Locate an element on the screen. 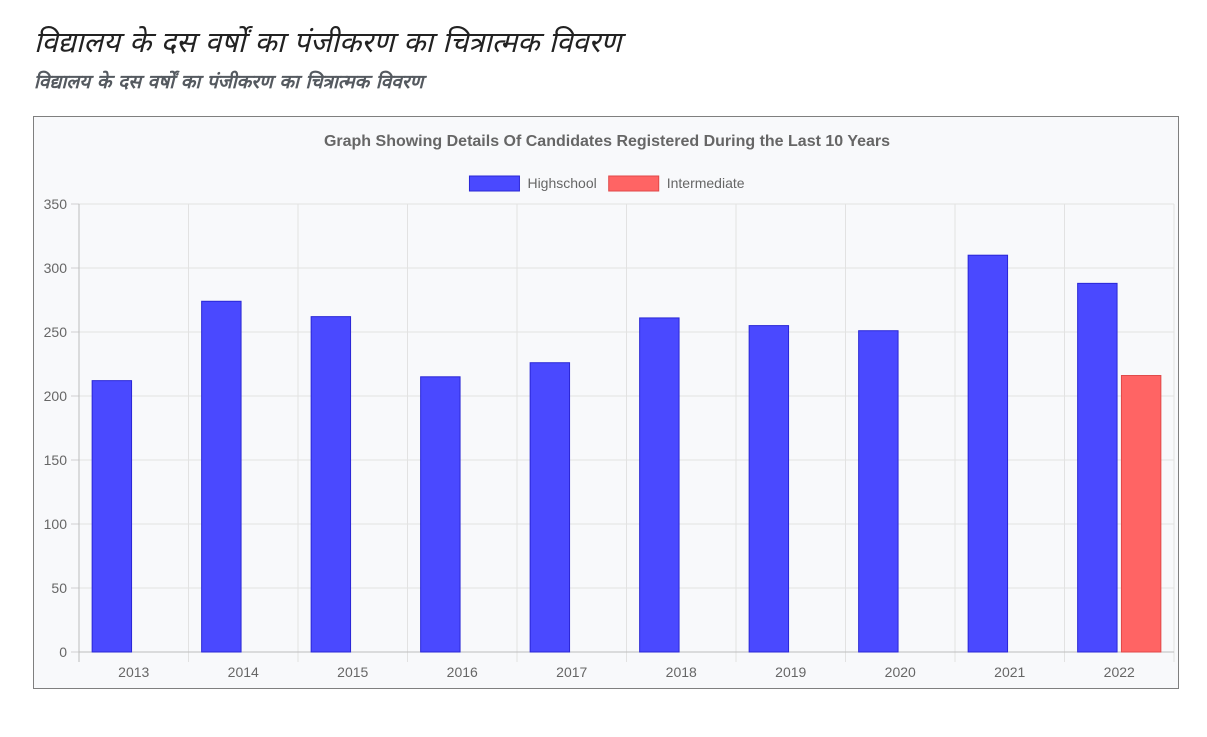 The height and width of the screenshot is (737, 1207). bar-intermediate-2022 is located at coordinates (1141, 514).